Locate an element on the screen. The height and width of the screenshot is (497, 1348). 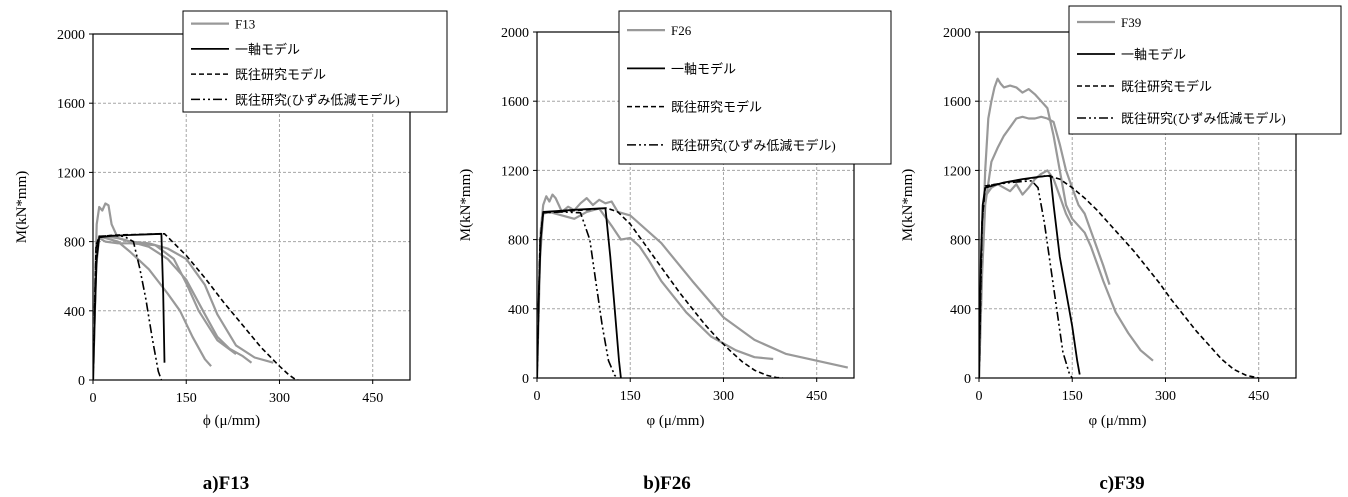
panel-caption: b)F26 is located at coordinates (667, 483).